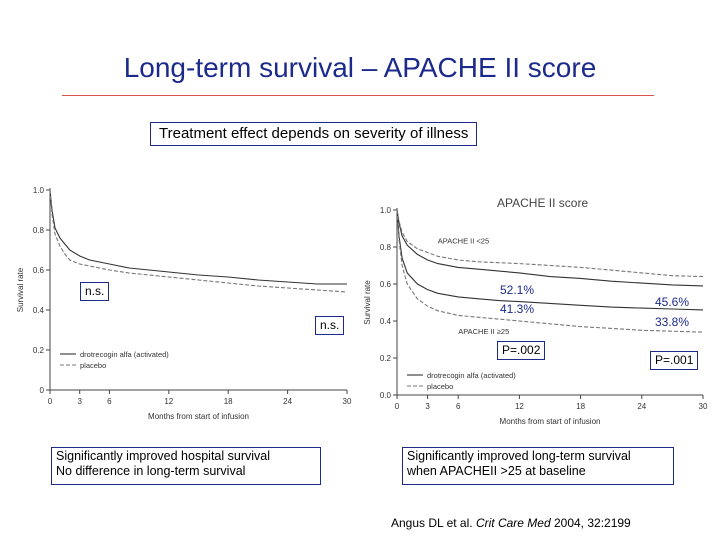 The image size is (720, 540). What do you see at coordinates (386, 210) in the screenshot?
I see `right-y-tick-label: 1.0` at bounding box center [386, 210].